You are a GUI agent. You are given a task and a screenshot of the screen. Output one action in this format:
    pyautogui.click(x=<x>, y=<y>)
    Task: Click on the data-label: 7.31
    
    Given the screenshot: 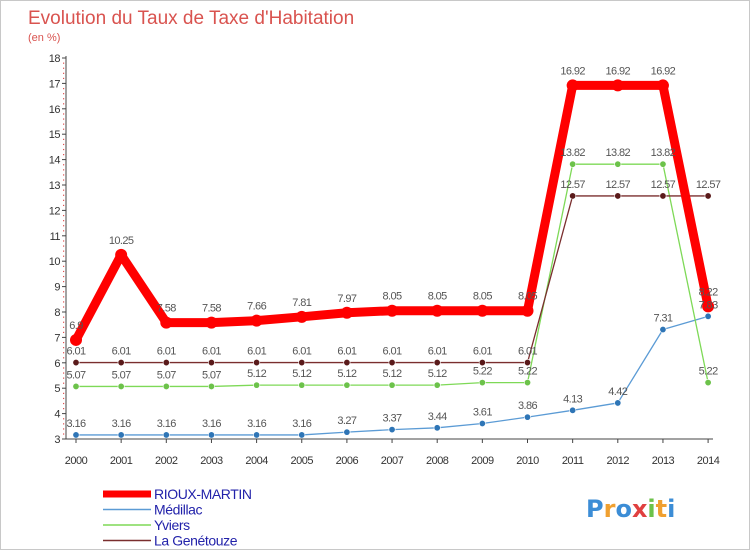 What is the action you would take?
    pyautogui.click(x=662, y=319)
    